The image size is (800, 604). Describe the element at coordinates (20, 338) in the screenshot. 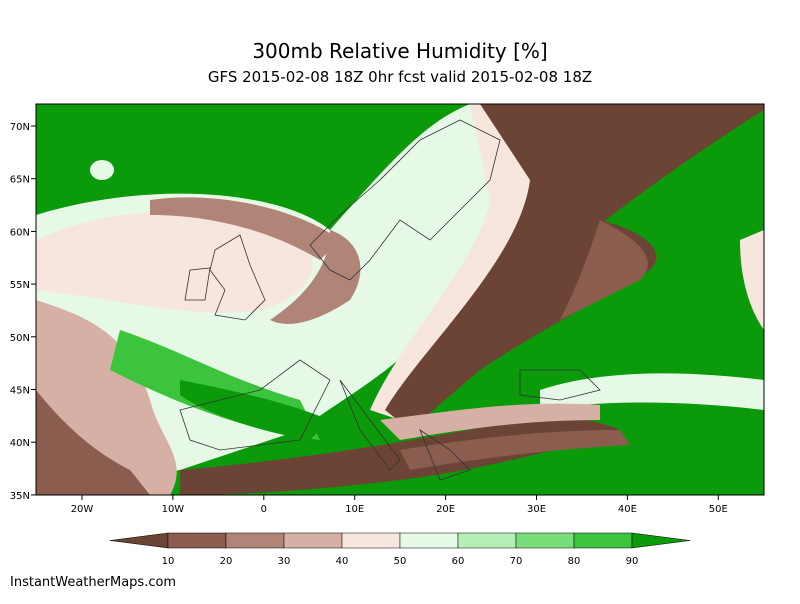

I see `lat-label: 50N` at that location.